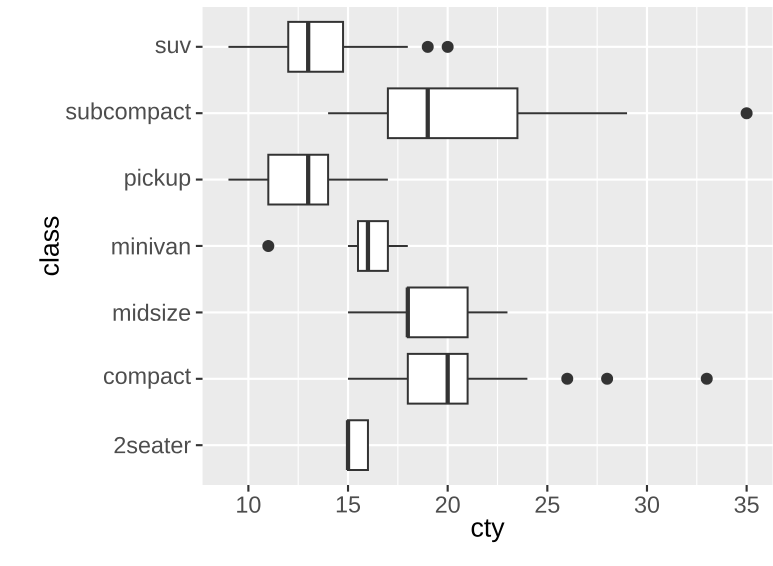 This screenshot has height=566, width=773. What do you see at coordinates (248, 504) in the screenshot?
I see `x-tick-label: 10` at bounding box center [248, 504].